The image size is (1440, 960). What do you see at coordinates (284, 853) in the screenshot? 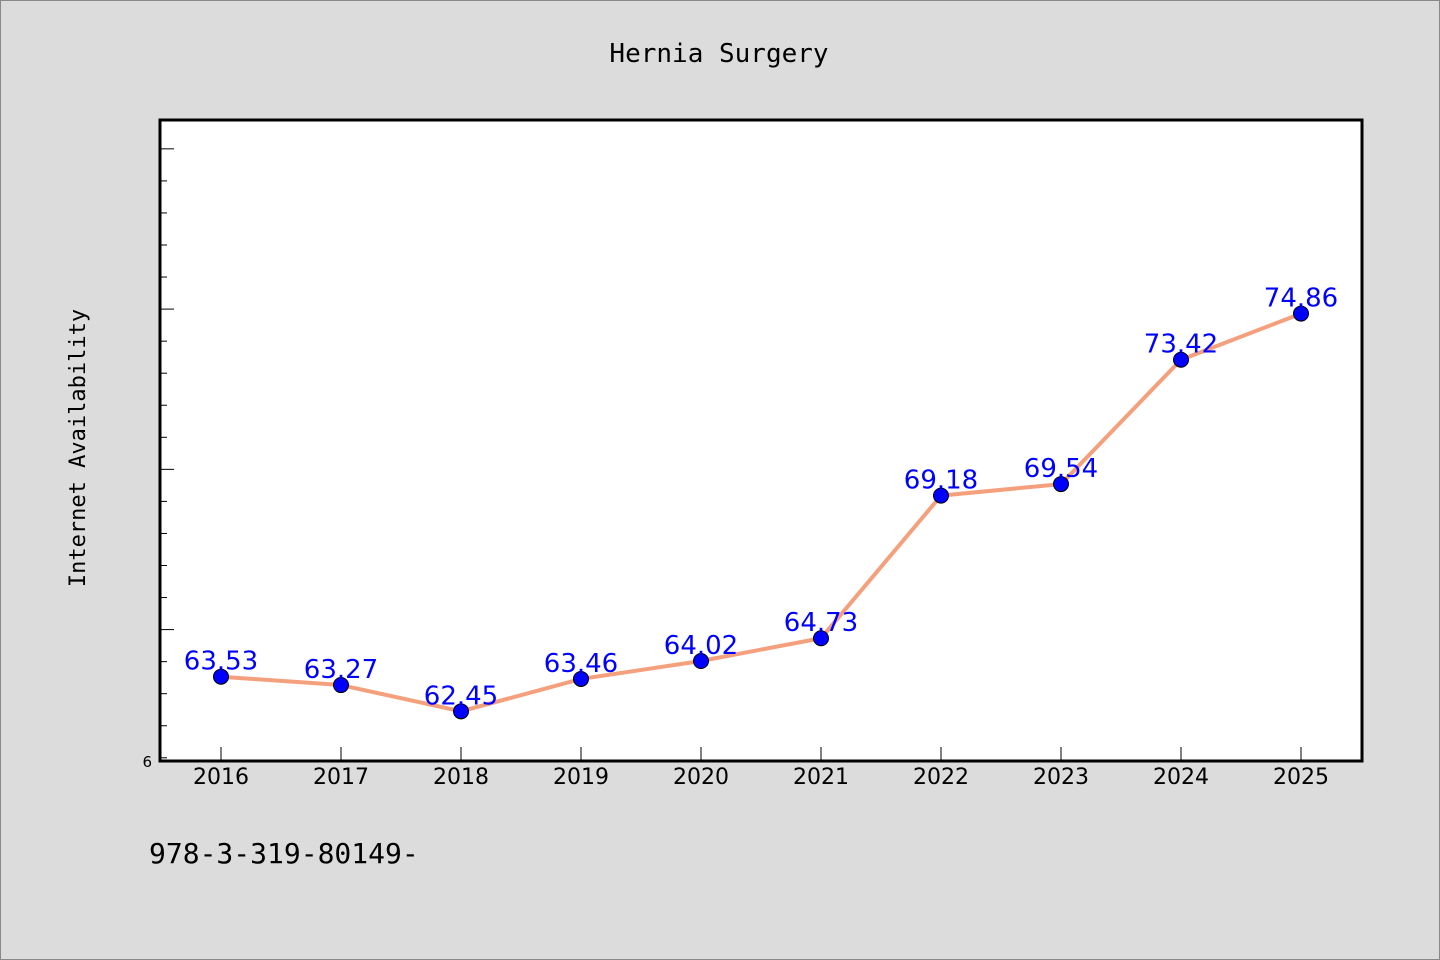
I see `footer-isbn-text: 978-3-319-80149-` at bounding box center [284, 853].